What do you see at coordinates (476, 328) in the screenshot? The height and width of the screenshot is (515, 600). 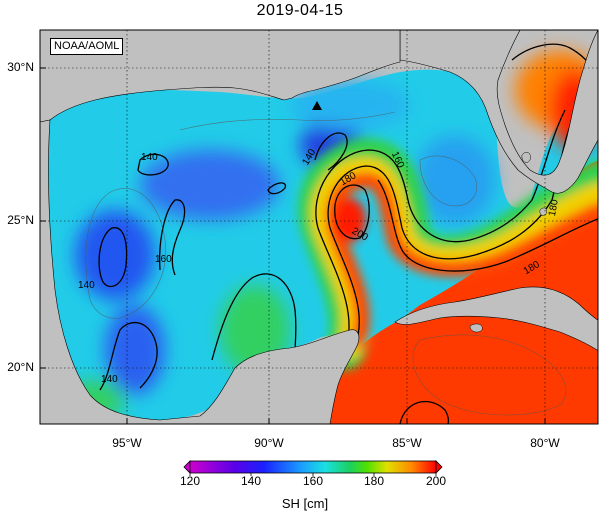 I see `isla-juventud` at bounding box center [476, 328].